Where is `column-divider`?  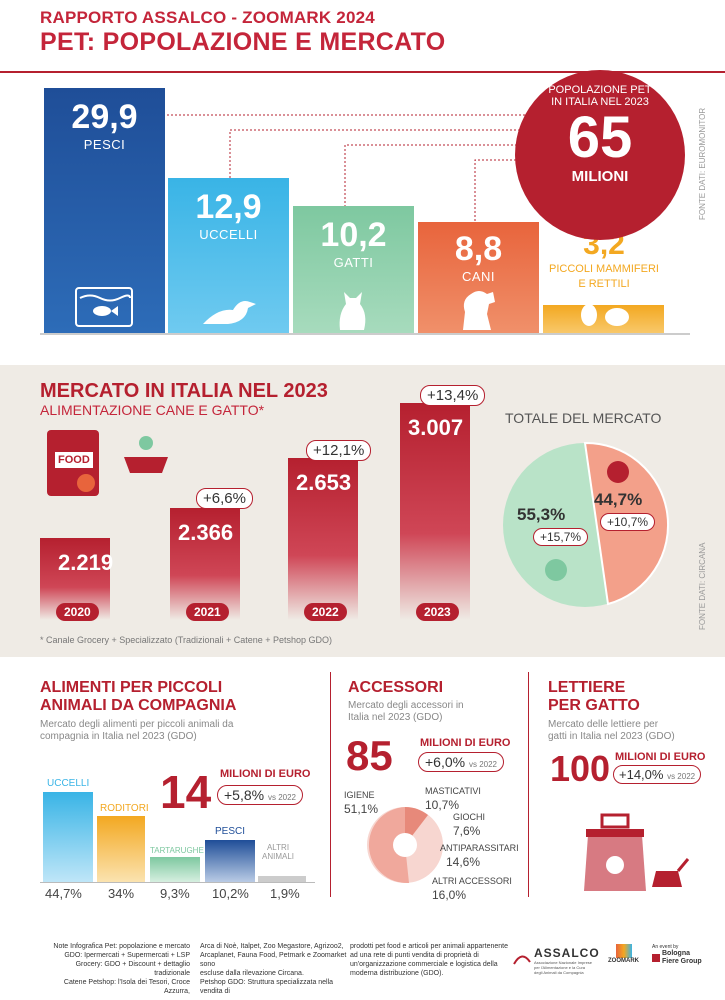 column-divider is located at coordinates (330, 784).